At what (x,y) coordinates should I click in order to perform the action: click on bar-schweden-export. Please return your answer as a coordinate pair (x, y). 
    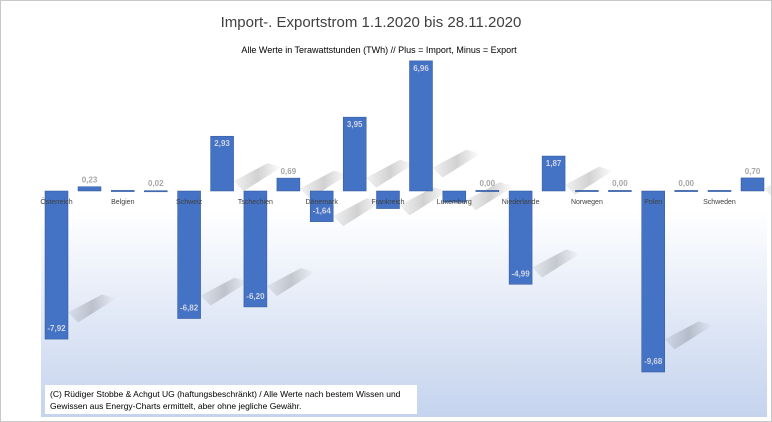
    Looking at the image, I should click on (719, 191).